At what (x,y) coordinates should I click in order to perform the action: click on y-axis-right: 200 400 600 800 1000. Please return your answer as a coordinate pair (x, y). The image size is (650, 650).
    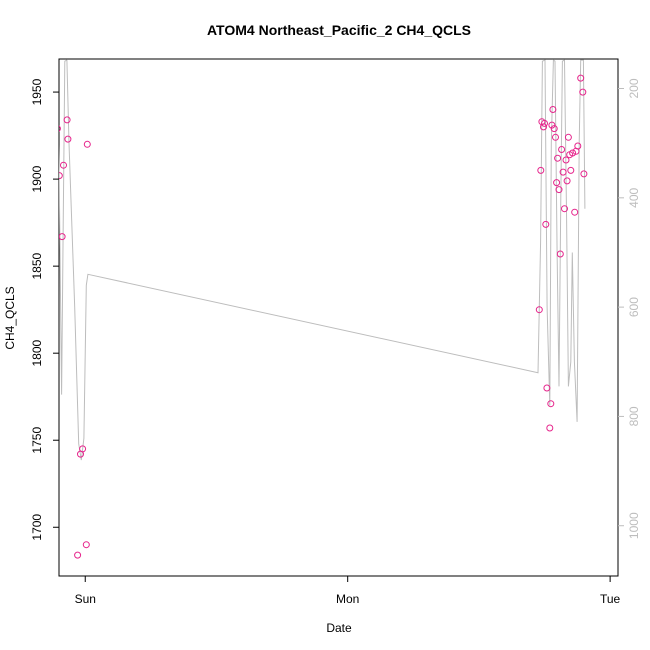
    Looking at the image, I should click on (629, 308).